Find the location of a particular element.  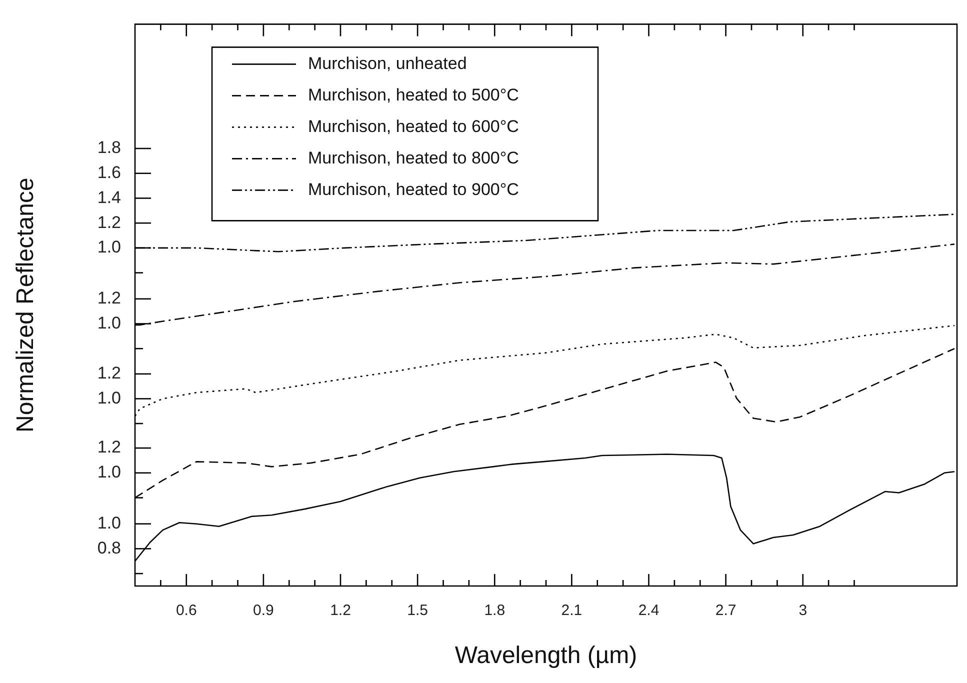

y-tick-label: 0.8 is located at coordinates (109, 548).